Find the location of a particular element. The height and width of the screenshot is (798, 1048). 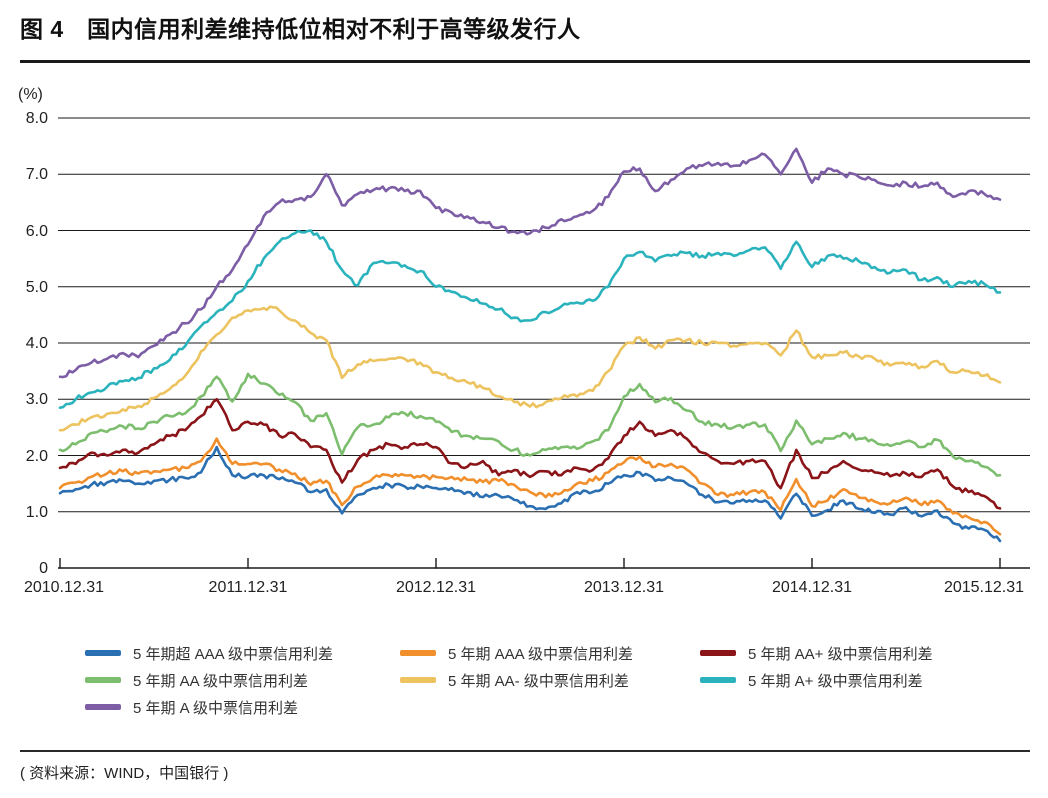

legend-label: 5 年期超 AAA 级中票信用利差 is located at coordinates (233, 654).